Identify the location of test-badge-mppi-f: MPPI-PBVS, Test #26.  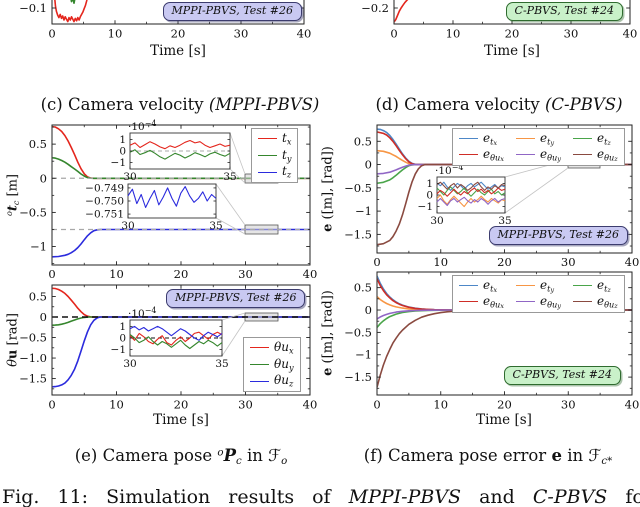
(558, 235).